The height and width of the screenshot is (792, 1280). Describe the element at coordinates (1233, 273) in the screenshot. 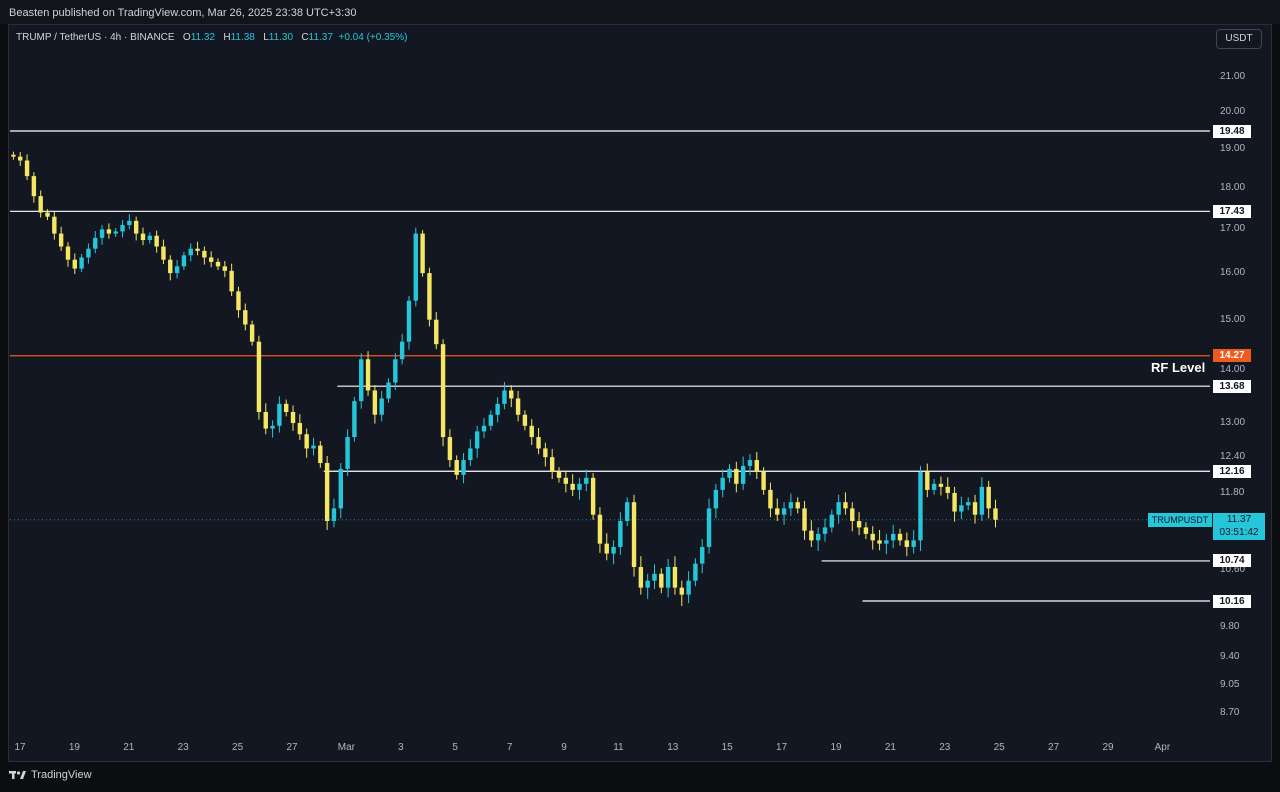

I see `price-tick-label: 16.00` at that location.